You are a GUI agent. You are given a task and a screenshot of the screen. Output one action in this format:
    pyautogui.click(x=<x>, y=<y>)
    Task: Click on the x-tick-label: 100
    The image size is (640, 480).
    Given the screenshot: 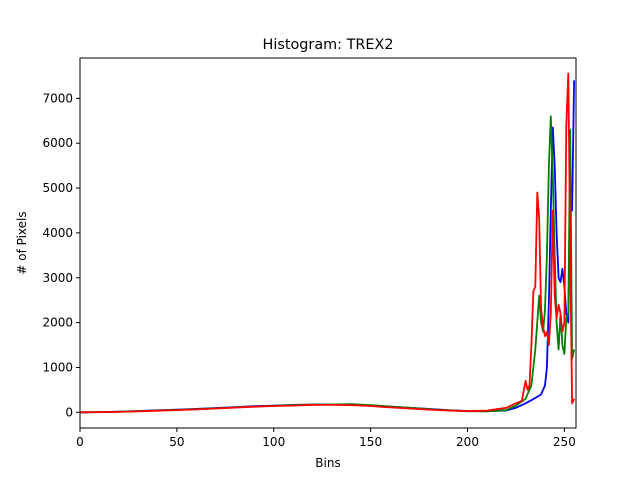 What is the action you would take?
    pyautogui.click(x=273, y=442)
    